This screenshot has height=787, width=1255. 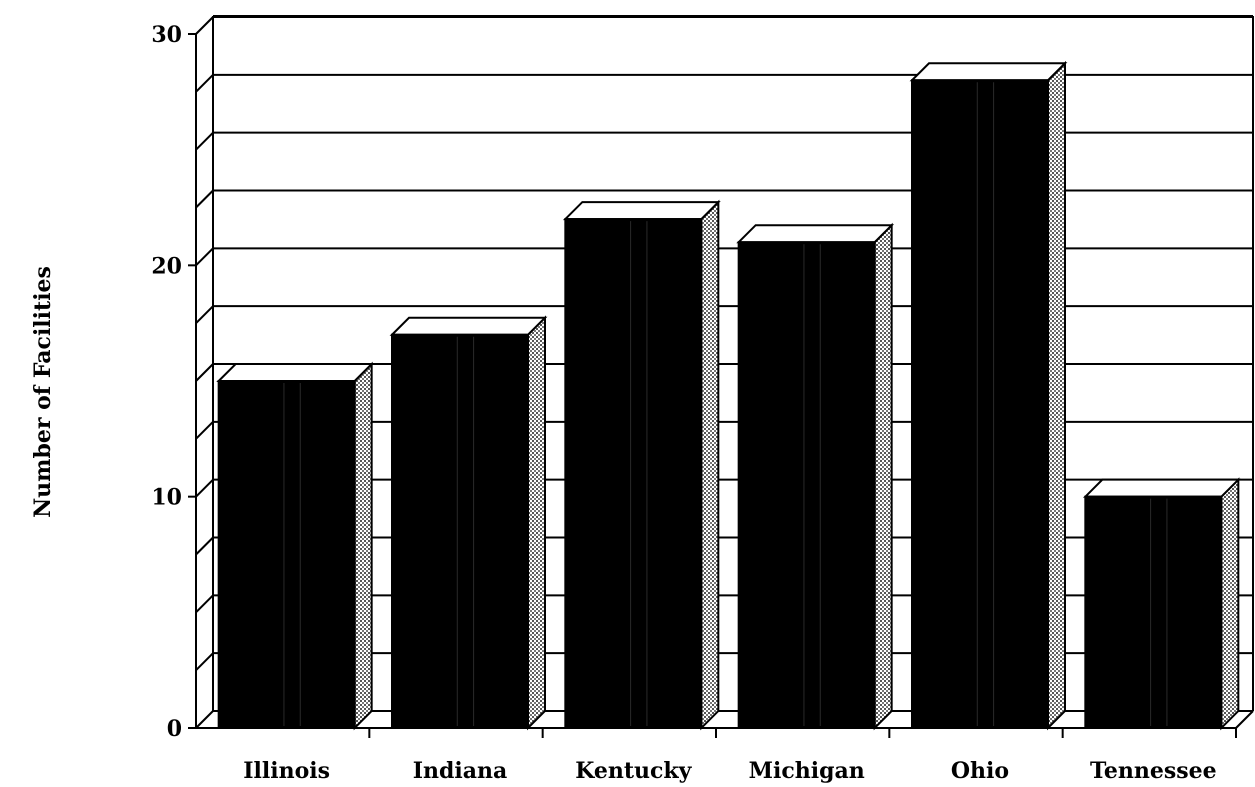 What do you see at coordinates (1244, 719) in the screenshot?
I see `floor-right-edge` at bounding box center [1244, 719].